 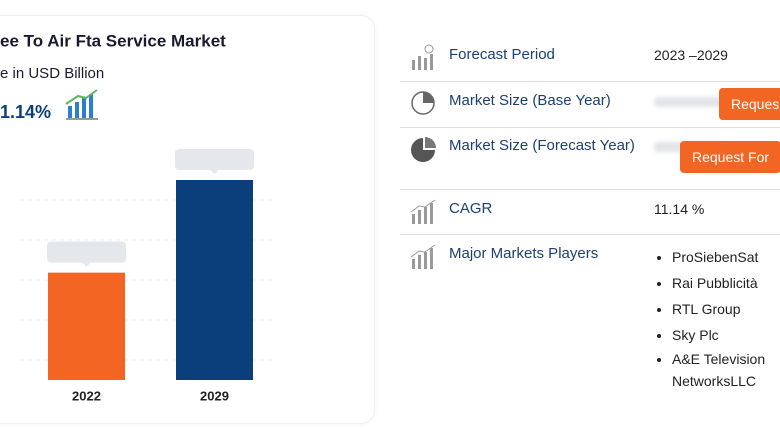 What do you see at coordinates (691, 55) in the screenshot?
I see `row-value: 2023 –2029` at bounding box center [691, 55].